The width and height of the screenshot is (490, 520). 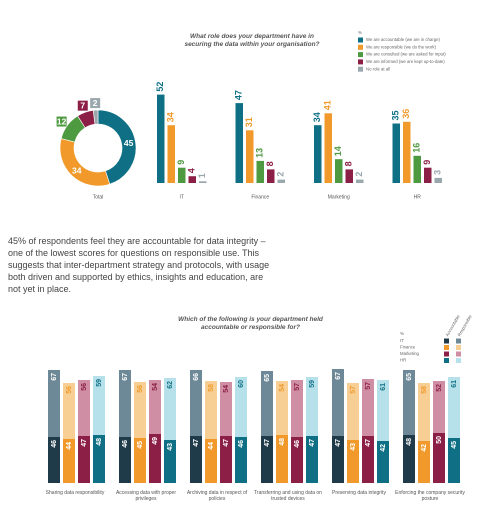 What do you see at coordinates (418, 197) in the screenshot?
I see `category-label: HR` at bounding box center [418, 197].